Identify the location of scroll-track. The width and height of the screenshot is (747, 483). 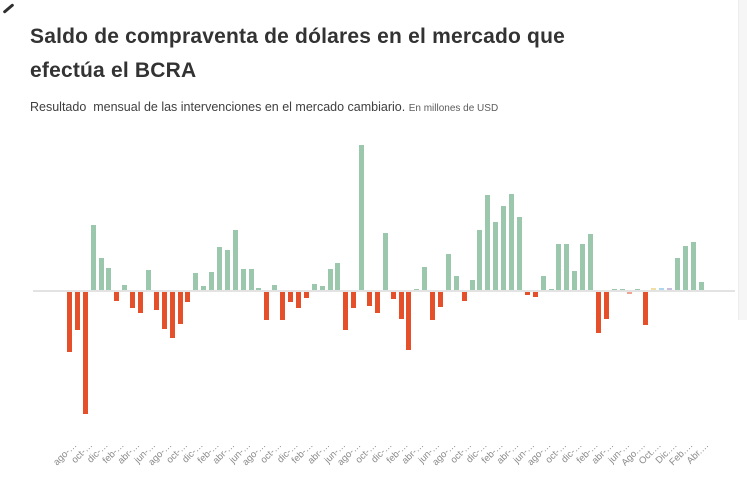
(742, 160).